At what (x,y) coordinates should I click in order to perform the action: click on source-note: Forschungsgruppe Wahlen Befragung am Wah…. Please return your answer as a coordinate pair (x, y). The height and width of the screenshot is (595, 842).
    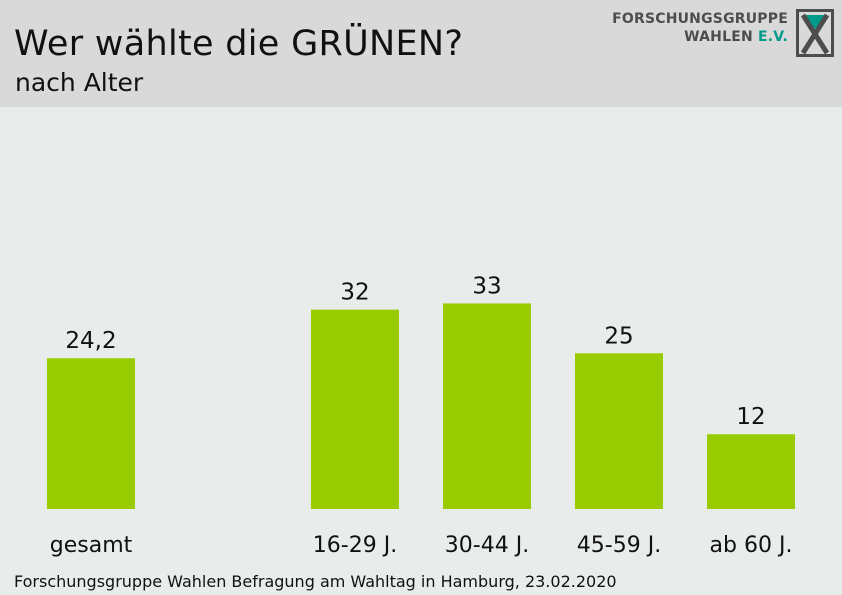
    Looking at the image, I should click on (315, 581).